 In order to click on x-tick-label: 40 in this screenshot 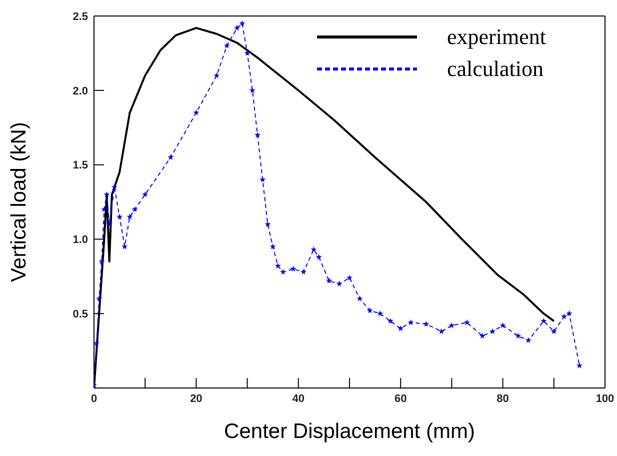, I will do `click(298, 398)`.